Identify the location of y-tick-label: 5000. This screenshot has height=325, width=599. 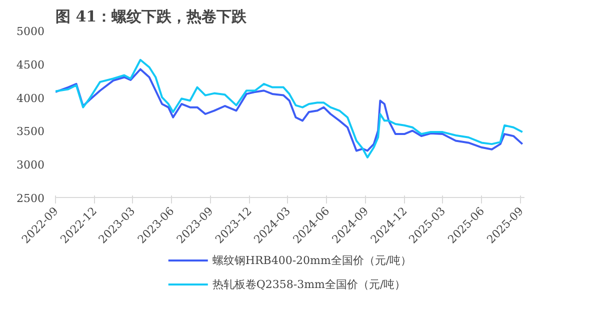
(30, 31).